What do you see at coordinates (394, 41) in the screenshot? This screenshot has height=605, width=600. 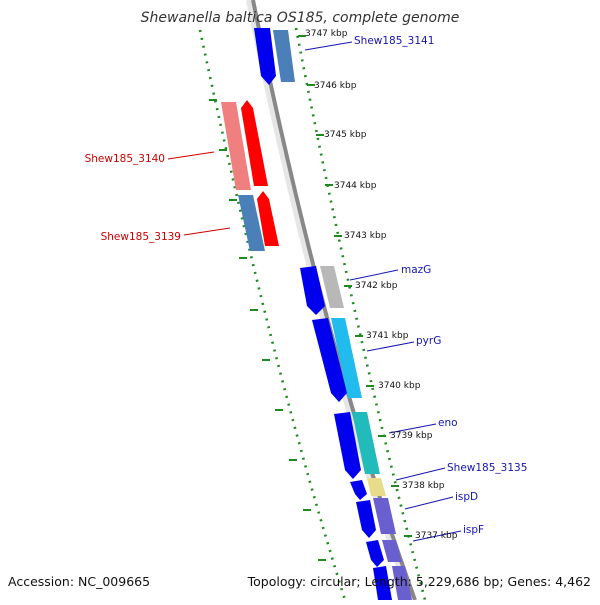 I see `gene-label-shew185-3141: Shew185_3141` at bounding box center [394, 41].